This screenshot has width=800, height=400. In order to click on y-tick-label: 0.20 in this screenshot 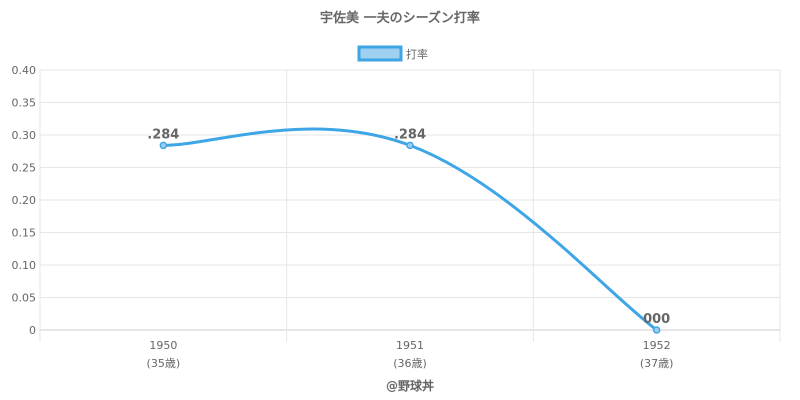, I will do `click(24, 200)`.